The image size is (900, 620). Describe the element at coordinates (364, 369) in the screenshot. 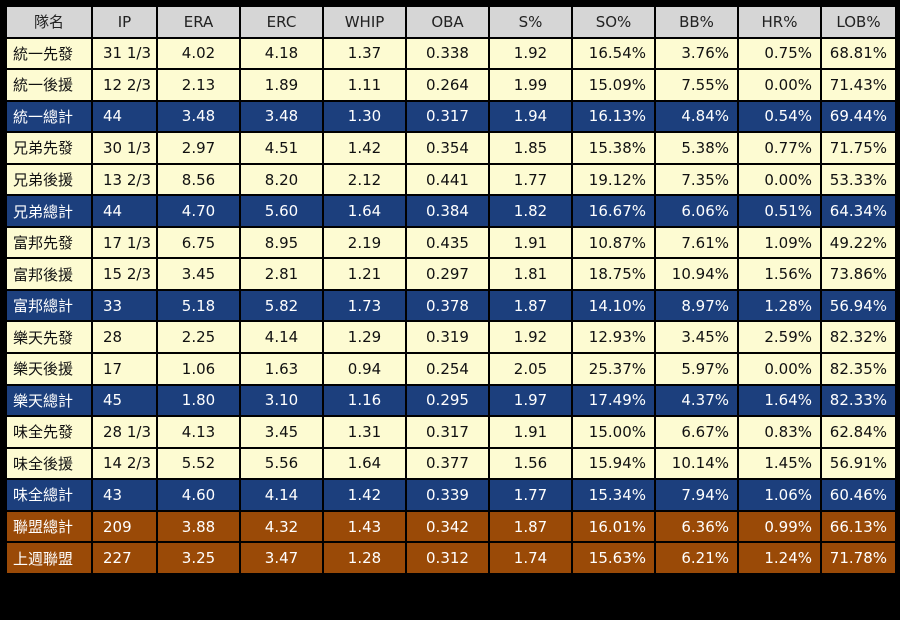

I see `cell-whip: 0.94` at that location.